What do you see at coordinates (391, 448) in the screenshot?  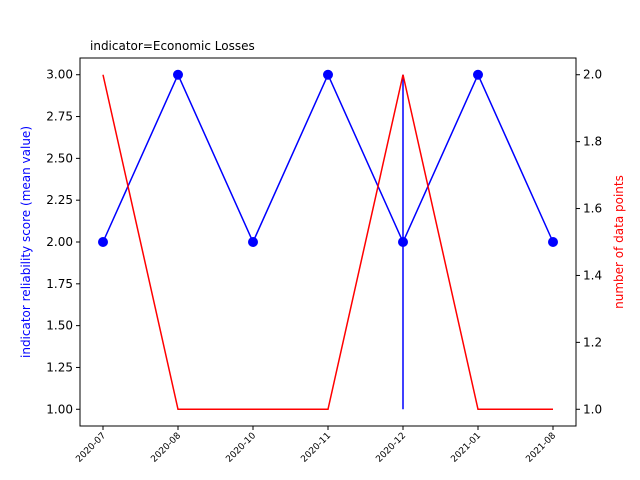 I see `x-tick-label: 2020-12` at bounding box center [391, 448].